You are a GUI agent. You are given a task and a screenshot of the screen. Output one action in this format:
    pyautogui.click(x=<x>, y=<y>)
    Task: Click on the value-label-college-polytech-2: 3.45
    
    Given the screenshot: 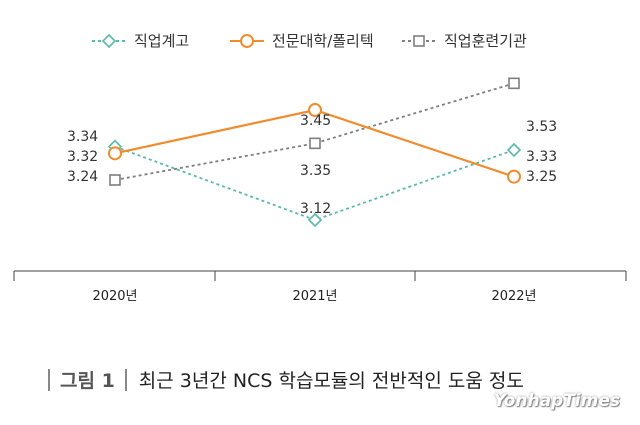 What is the action you would take?
    pyautogui.click(x=315, y=121)
    